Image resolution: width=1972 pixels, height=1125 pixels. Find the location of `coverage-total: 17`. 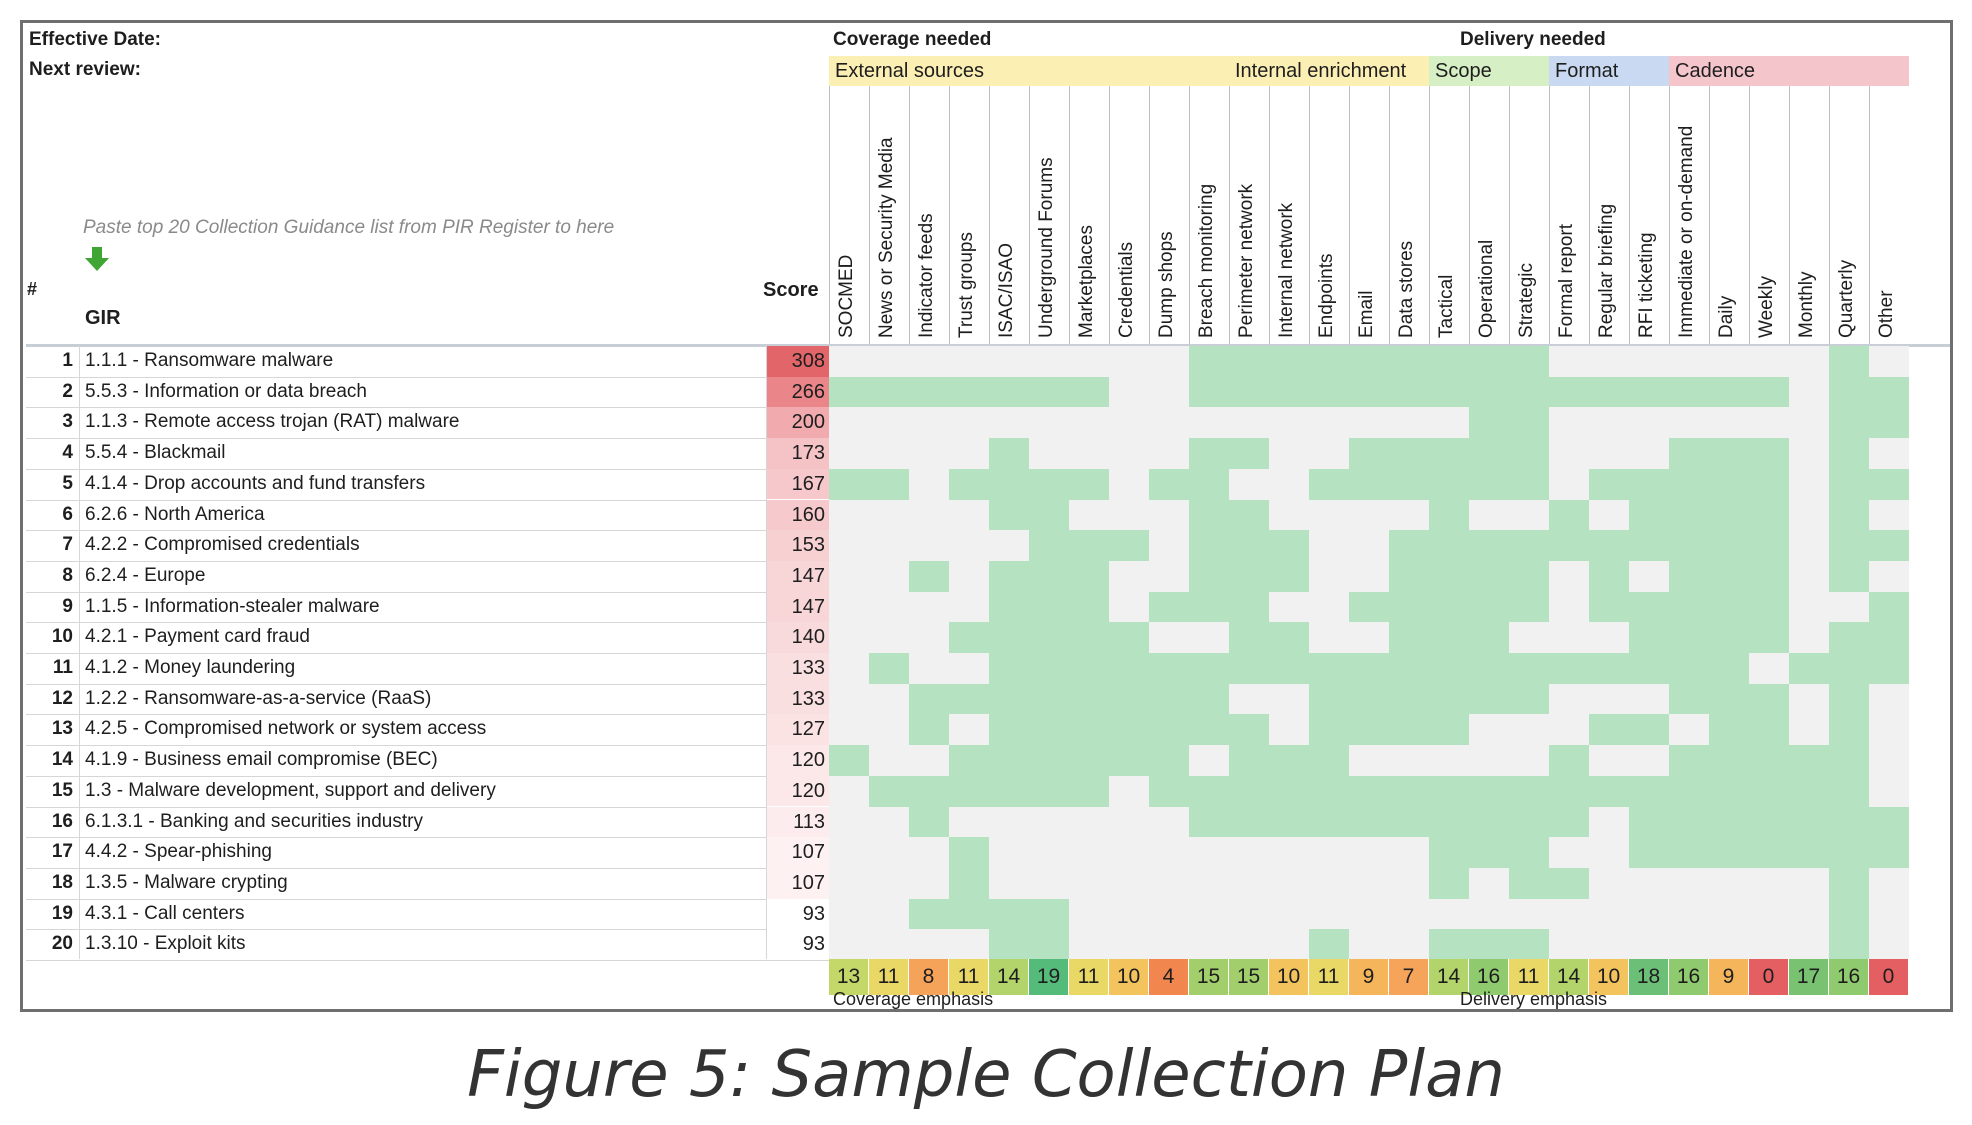

coverage-total: 17 is located at coordinates (1809, 977).